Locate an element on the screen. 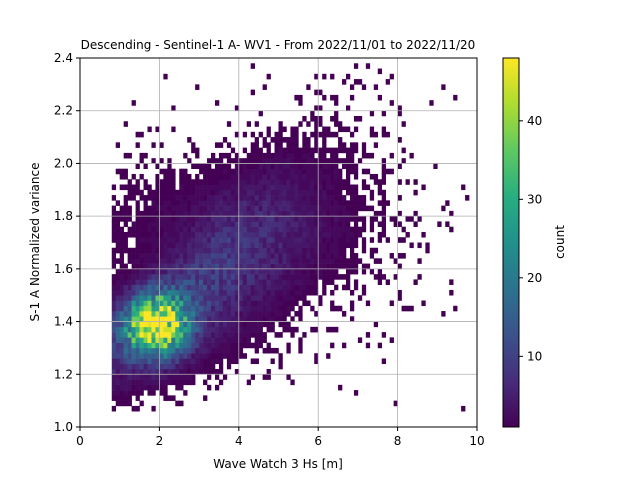  colorbar-tick-label: 30 is located at coordinates (534, 199).